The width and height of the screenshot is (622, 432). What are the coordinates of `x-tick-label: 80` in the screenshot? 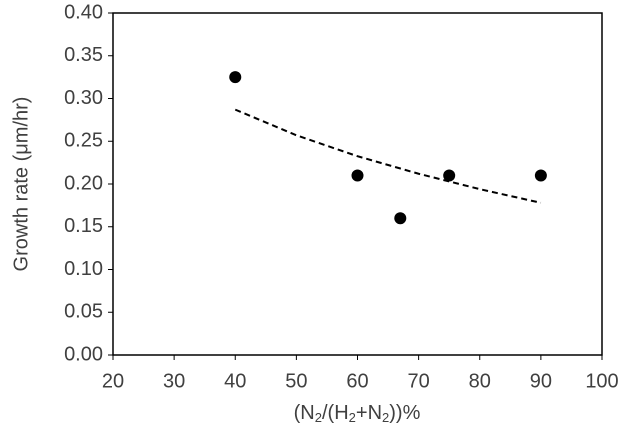 It's located at (480, 381).